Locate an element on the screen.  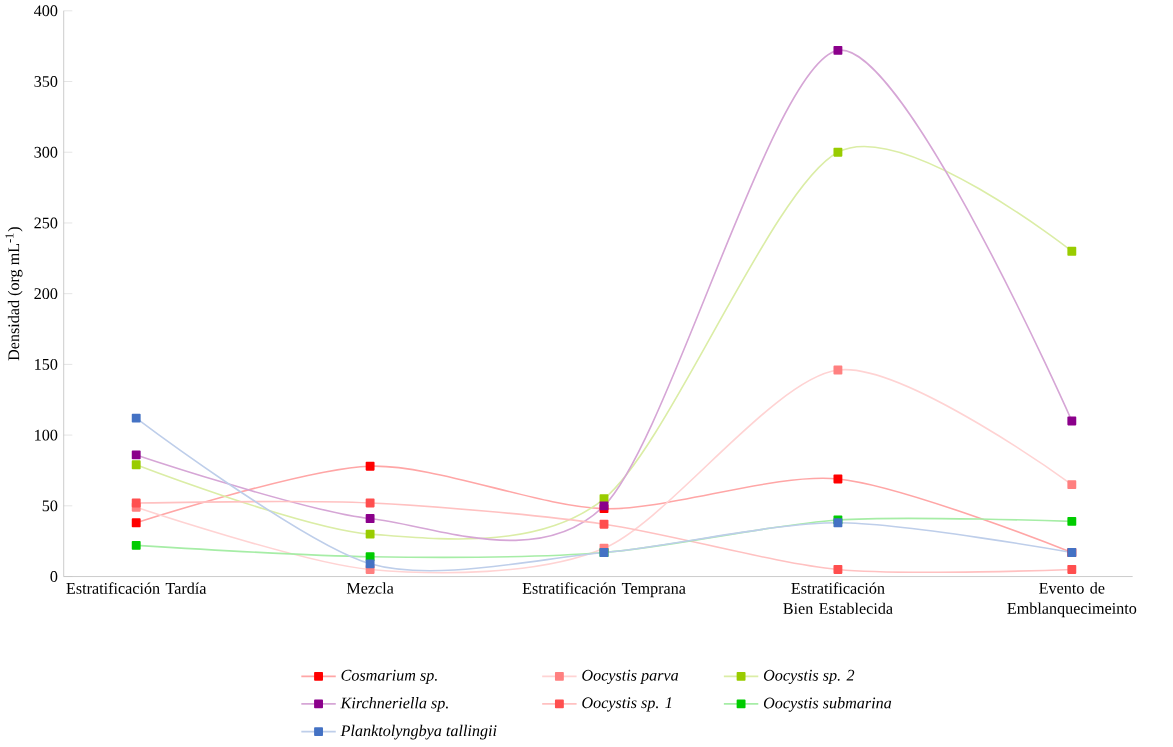
x-tick-label: Estratificación Tardía is located at coordinates (136, 588).